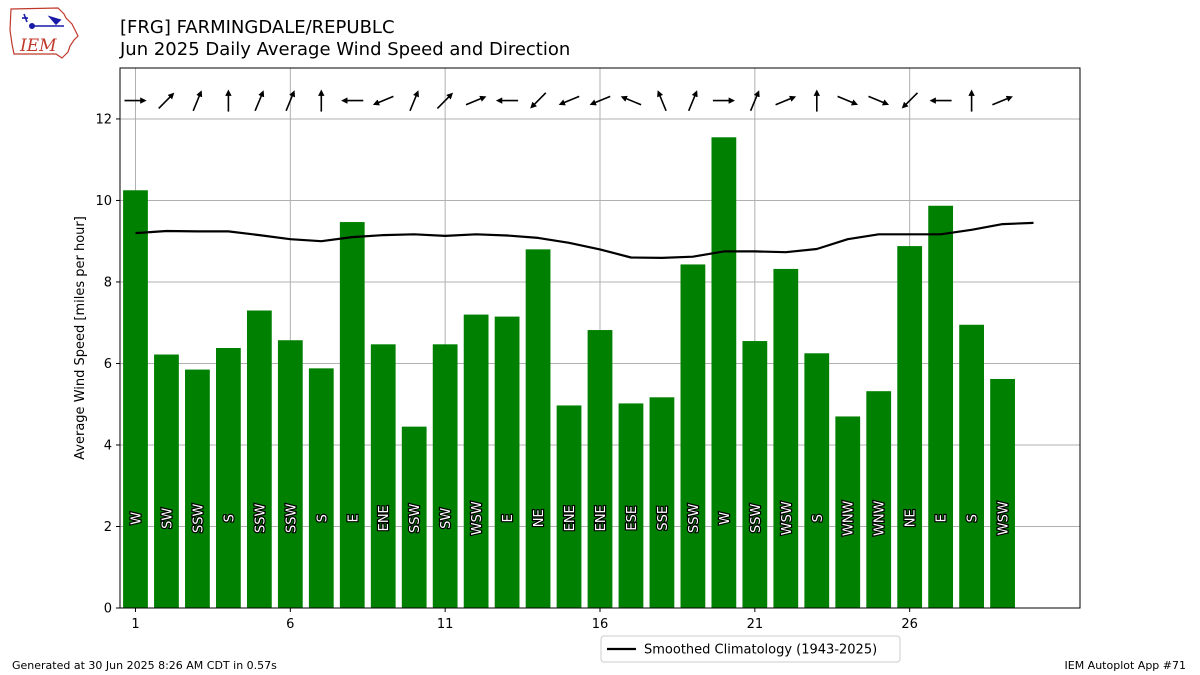 This screenshot has height=675, width=1200. Describe the element at coordinates (760, 650) in the screenshot. I see `legend-label: Smoothed Climatology (1943-2025)` at that location.